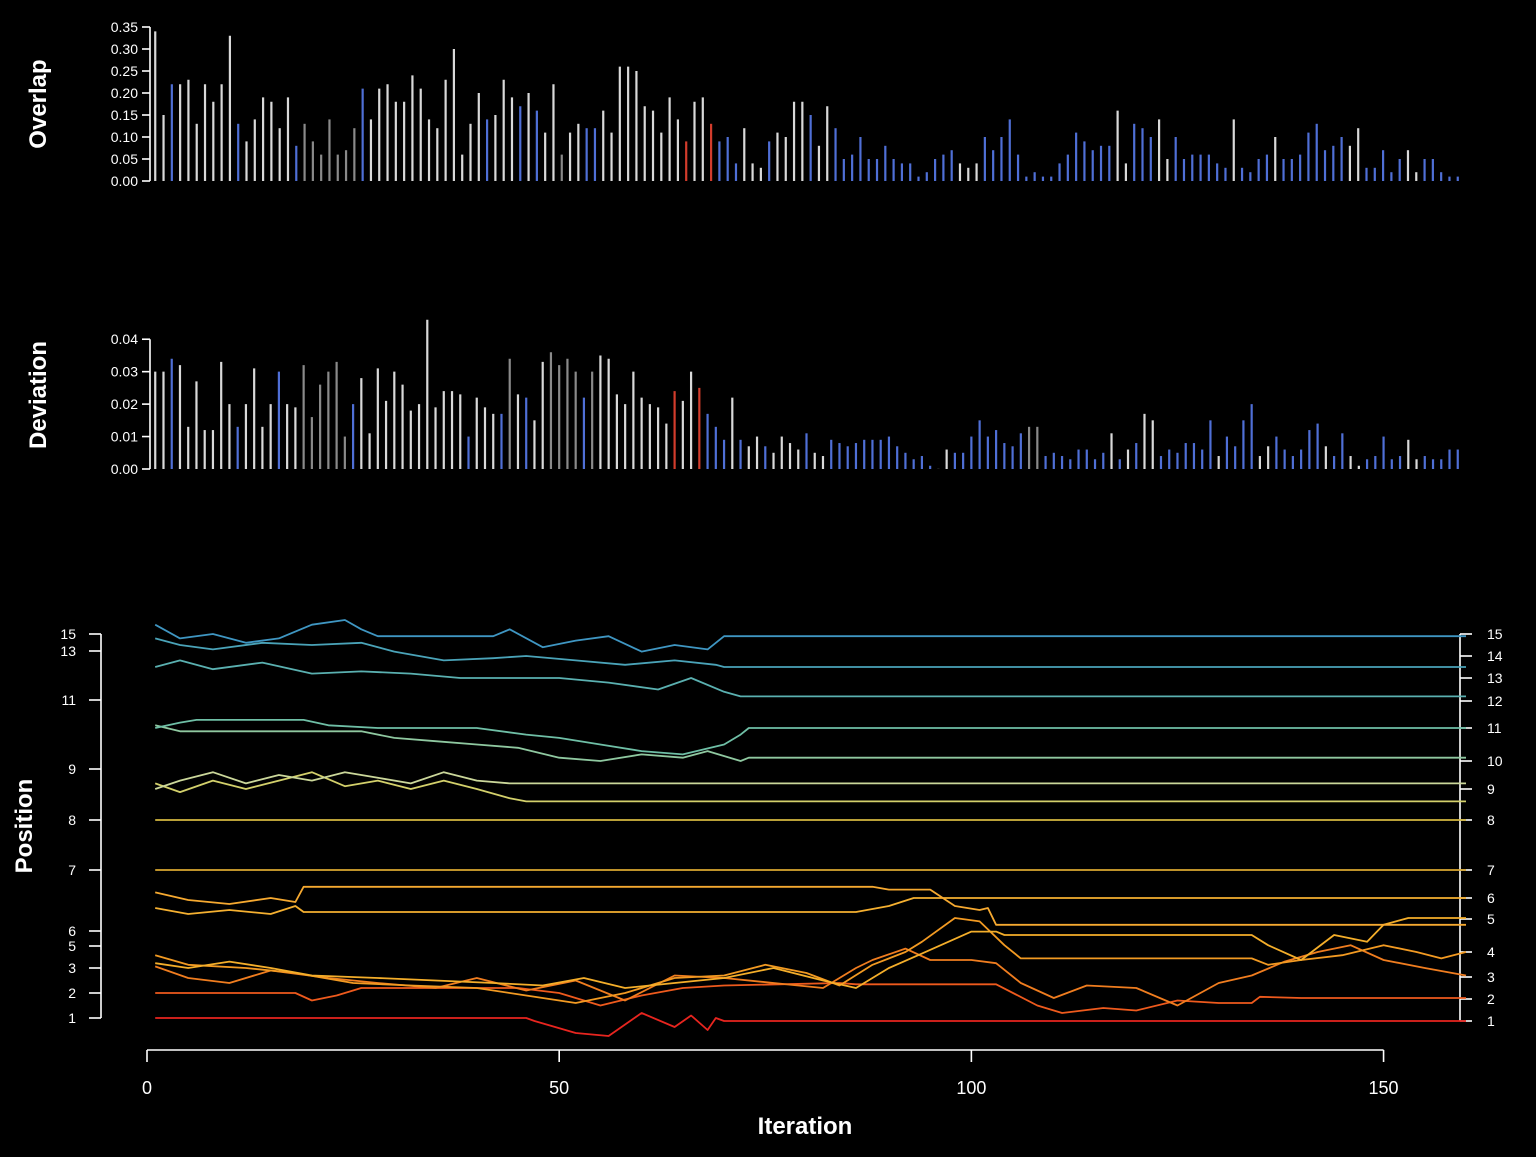 This screenshot has width=1536, height=1157. I want to click on deviation-y-tick-label: 0.02, so click(124, 404).